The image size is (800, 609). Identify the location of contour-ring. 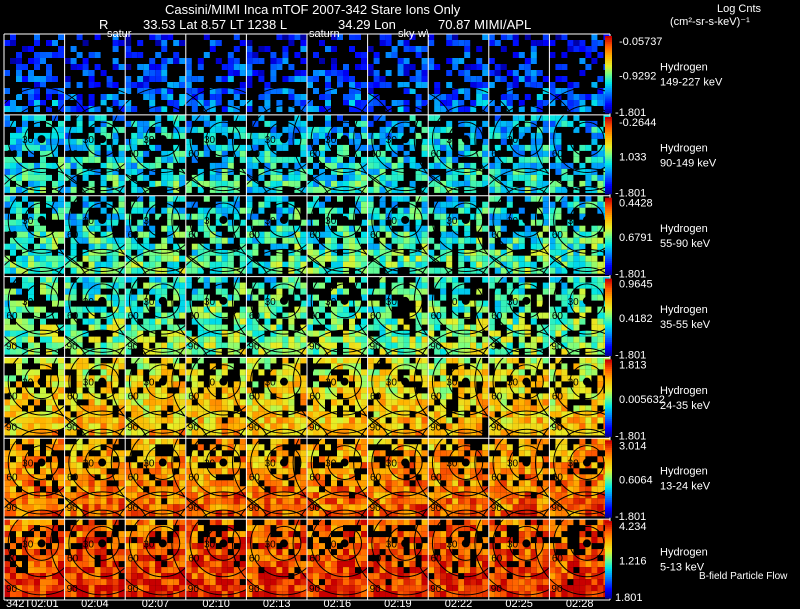
(345, 301).